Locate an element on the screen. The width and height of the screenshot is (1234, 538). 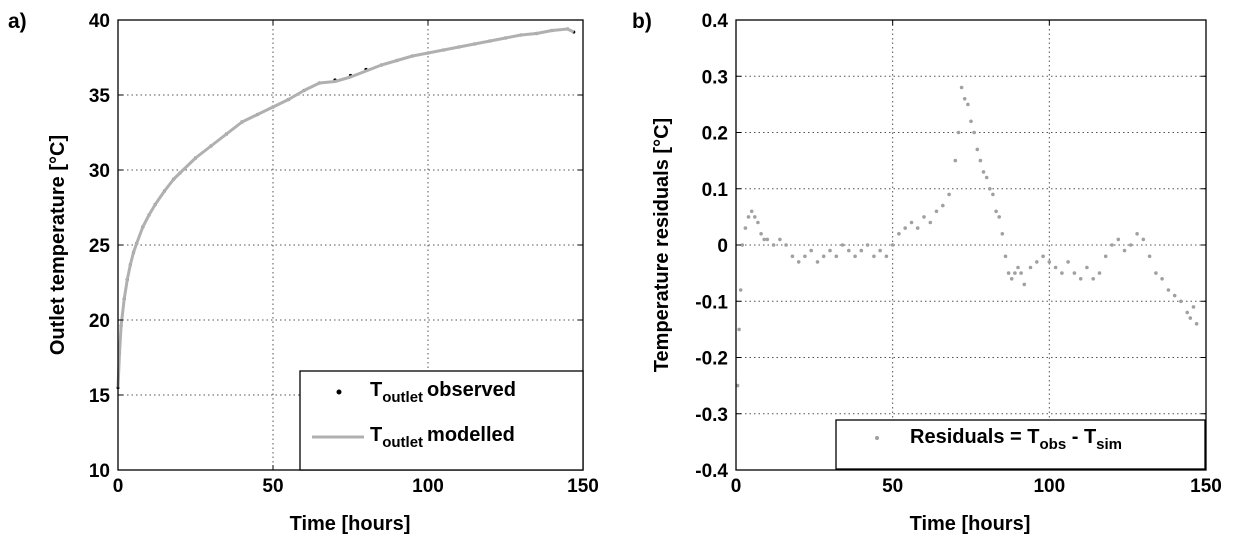
panel-b-label: b) is located at coordinates (642, 21).